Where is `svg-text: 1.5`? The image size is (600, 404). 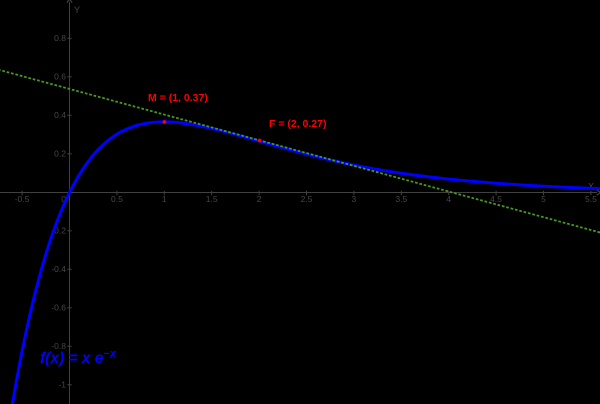
svg-text: 1.5 is located at coordinates (212, 199).